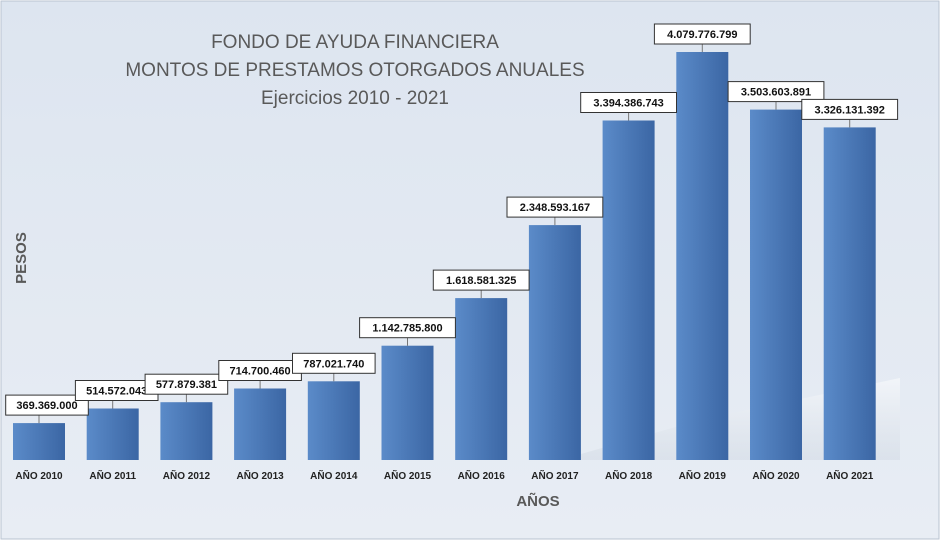 Image resolution: width=940 pixels, height=540 pixels. Describe the element at coordinates (112, 475) in the screenshot. I see `x-tick-label-2: AÑO 2011` at that location.